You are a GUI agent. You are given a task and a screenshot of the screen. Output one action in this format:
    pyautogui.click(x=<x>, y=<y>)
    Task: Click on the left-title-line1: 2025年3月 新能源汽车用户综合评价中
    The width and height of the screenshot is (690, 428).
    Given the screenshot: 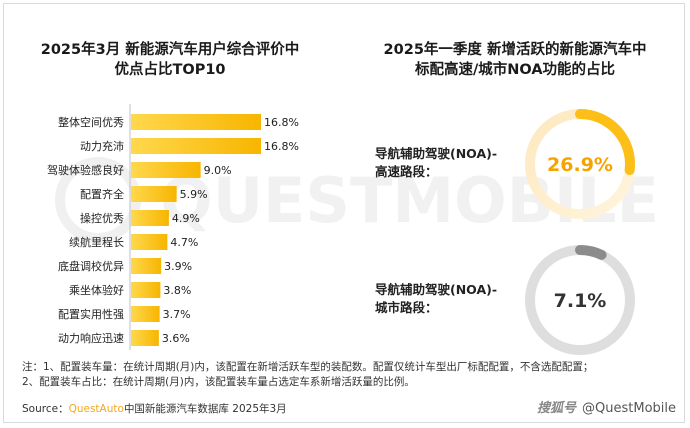 What is the action you would take?
    pyautogui.click(x=170, y=50)
    